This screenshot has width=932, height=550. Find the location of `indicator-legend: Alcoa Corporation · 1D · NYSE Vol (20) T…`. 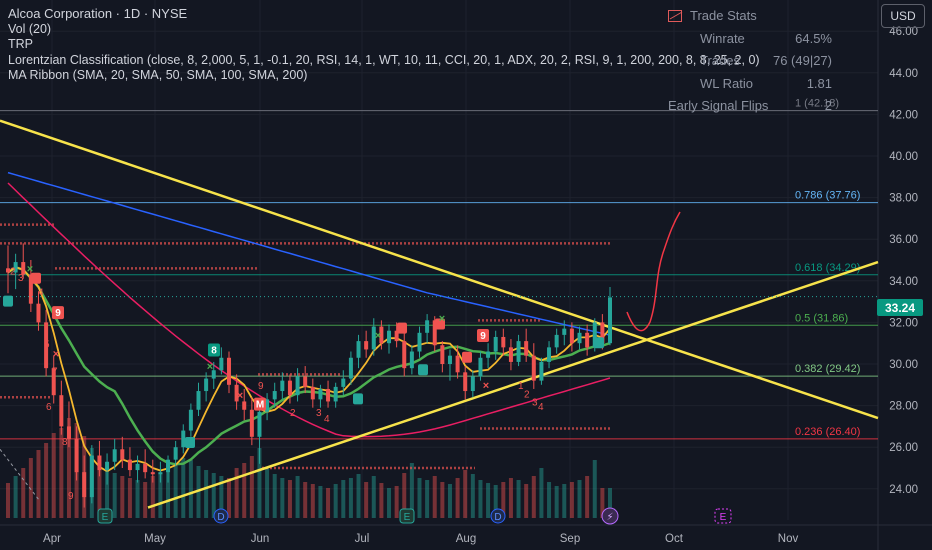

indicator-legend: Alcoa Corporation · 1D · NYSE Vol (20) T… is located at coordinates (384, 45).